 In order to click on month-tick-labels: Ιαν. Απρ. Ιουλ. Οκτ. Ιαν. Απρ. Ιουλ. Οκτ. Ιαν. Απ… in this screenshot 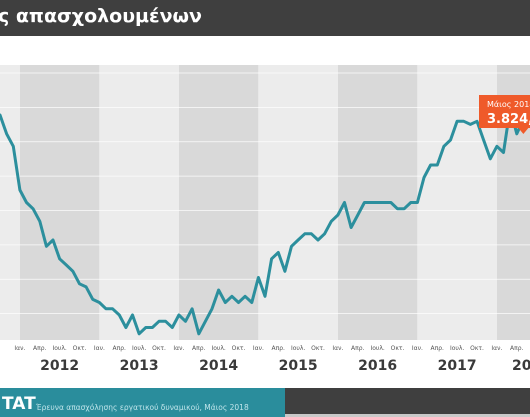, I will do `click(268, 348)`.